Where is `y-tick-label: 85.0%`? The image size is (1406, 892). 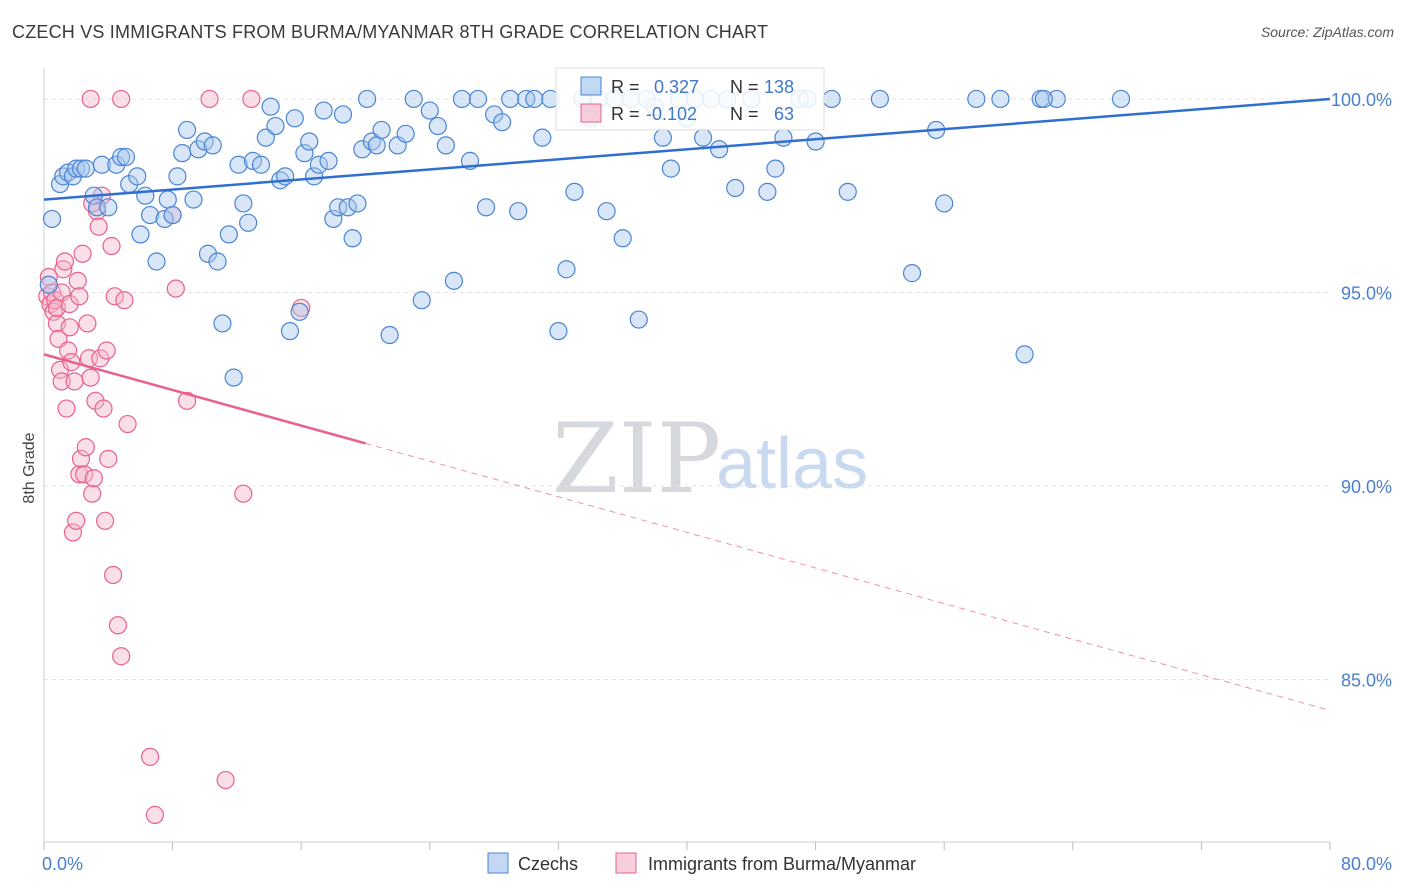 y-tick-label: 85.0% is located at coordinates (1366, 680).